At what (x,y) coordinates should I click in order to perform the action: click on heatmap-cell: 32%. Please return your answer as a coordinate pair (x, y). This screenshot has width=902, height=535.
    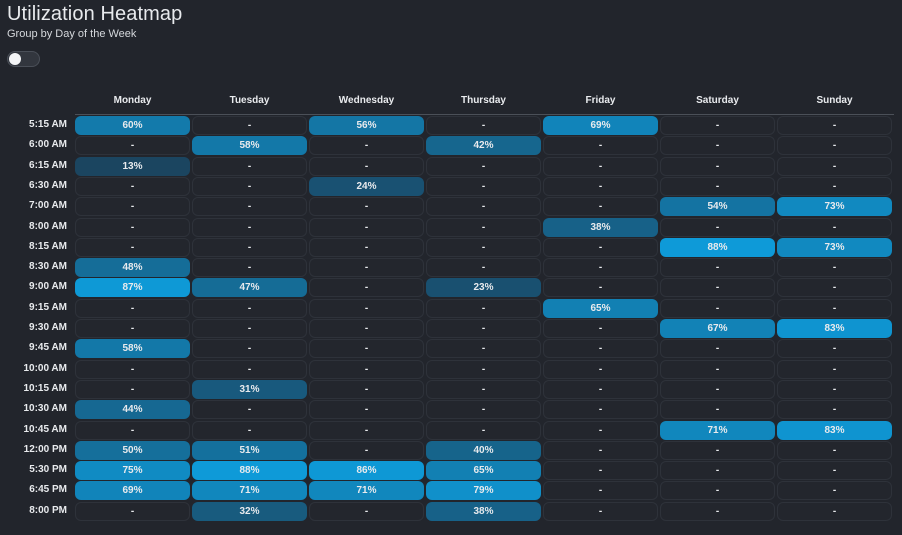
    Looking at the image, I should click on (249, 511).